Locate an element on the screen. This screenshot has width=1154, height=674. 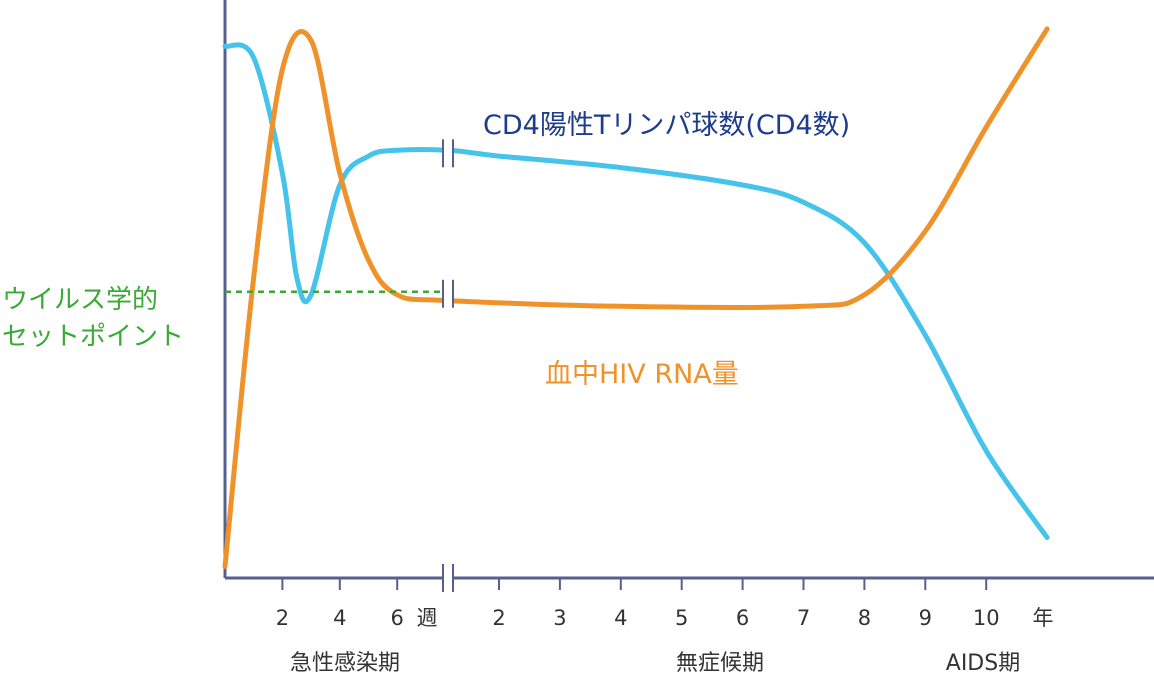
tick-label: 5 is located at coordinates (681, 618).